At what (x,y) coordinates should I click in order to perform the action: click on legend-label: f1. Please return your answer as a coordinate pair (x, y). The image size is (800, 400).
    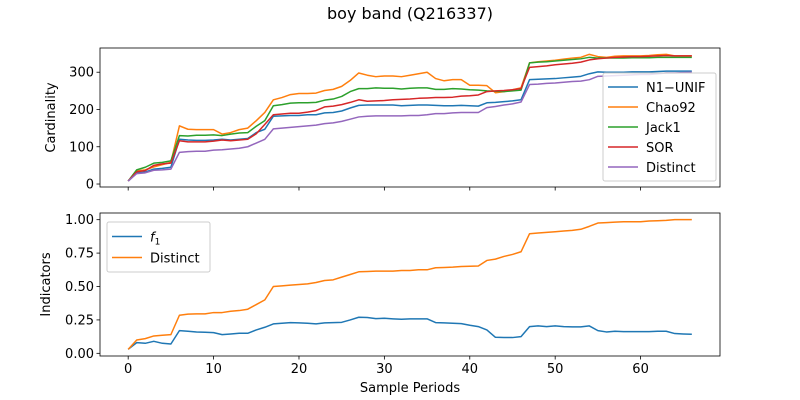
    Looking at the image, I should click on (155, 239).